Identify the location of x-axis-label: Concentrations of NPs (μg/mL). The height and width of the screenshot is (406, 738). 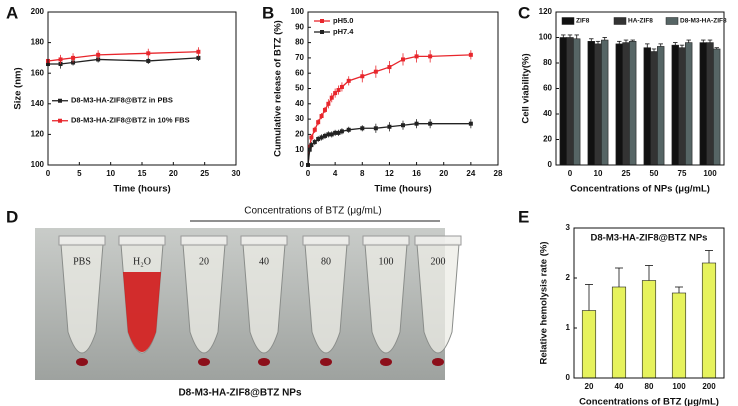
(640, 189).